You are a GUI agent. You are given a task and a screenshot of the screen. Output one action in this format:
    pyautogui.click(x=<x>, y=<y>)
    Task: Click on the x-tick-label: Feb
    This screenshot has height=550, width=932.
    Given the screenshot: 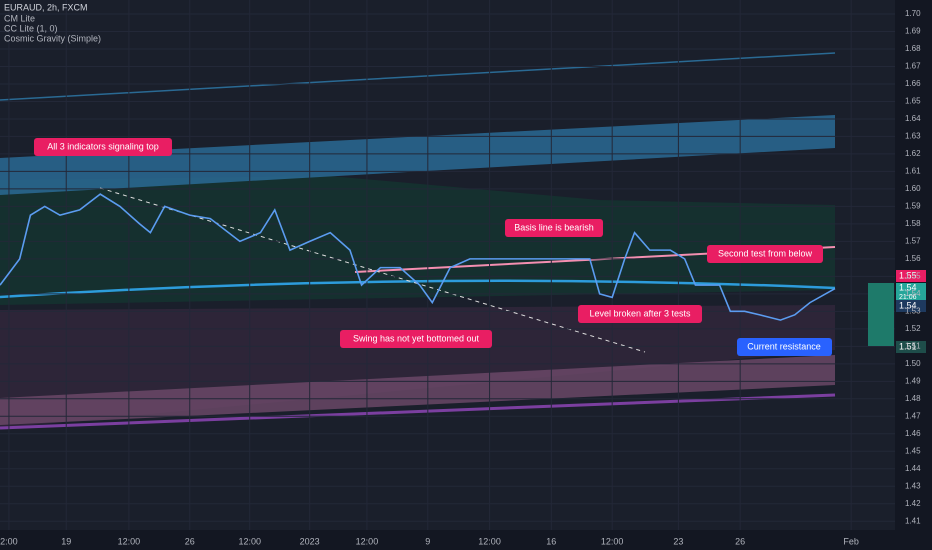 What is the action you would take?
    pyautogui.click(x=851, y=541)
    